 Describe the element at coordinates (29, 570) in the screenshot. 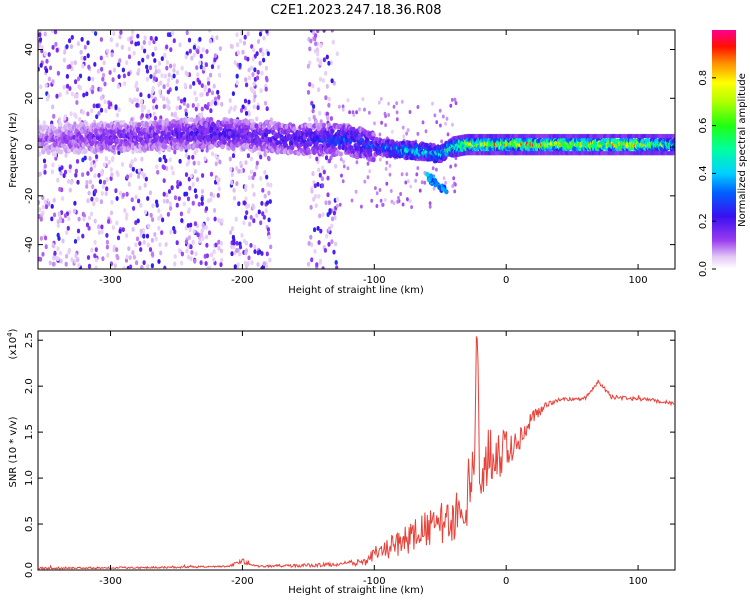

I see `snr-y-tick-label: 0.0` at that location.